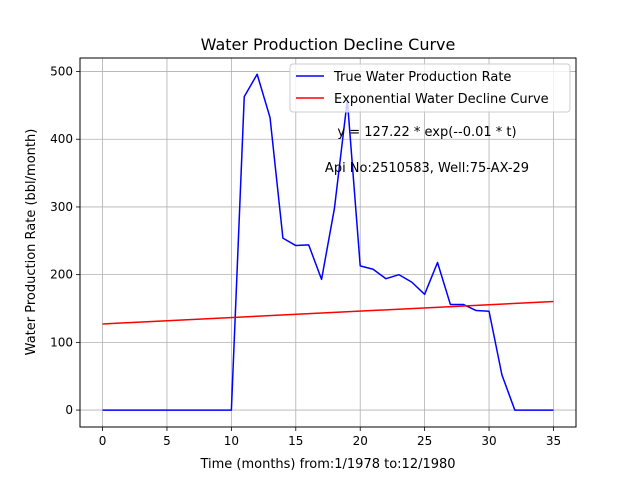 The image size is (640, 480). I want to click on legend-box, so click(430, 88).